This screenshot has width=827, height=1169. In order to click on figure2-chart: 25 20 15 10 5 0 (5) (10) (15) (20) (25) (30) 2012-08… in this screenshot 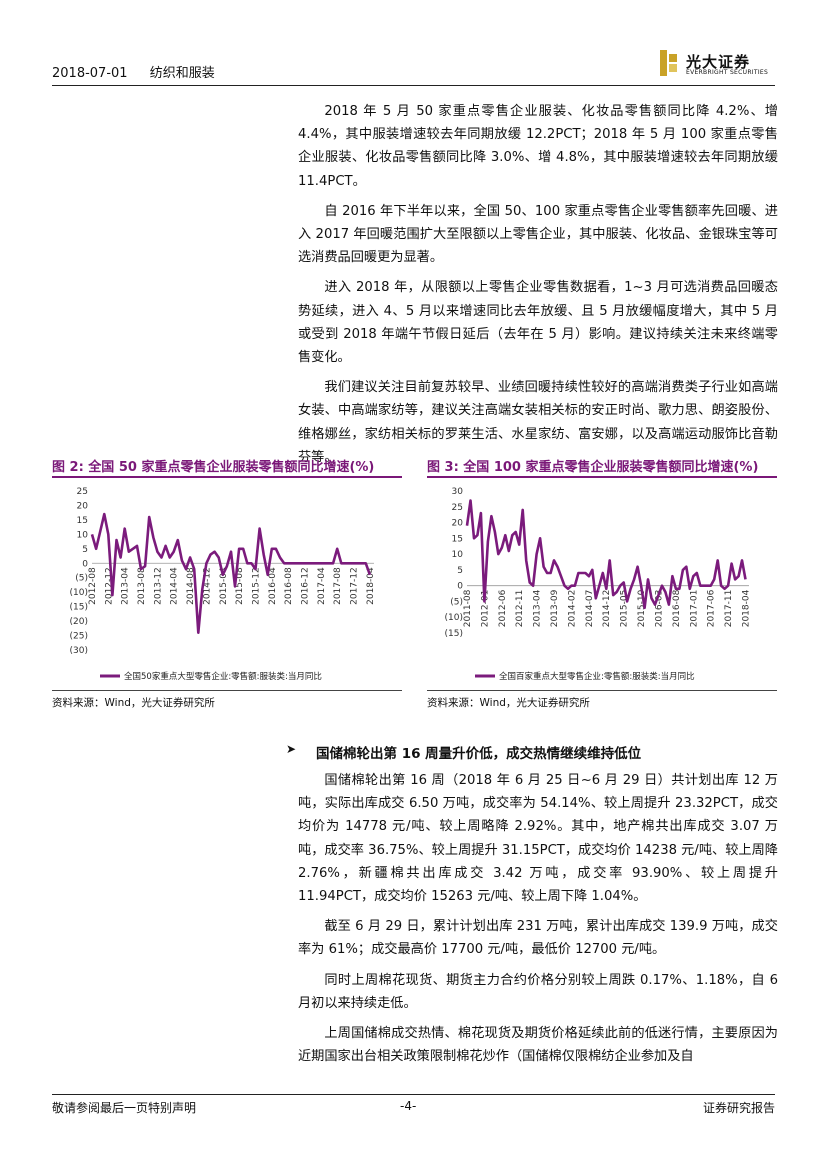, I will do `click(223, 584)`.